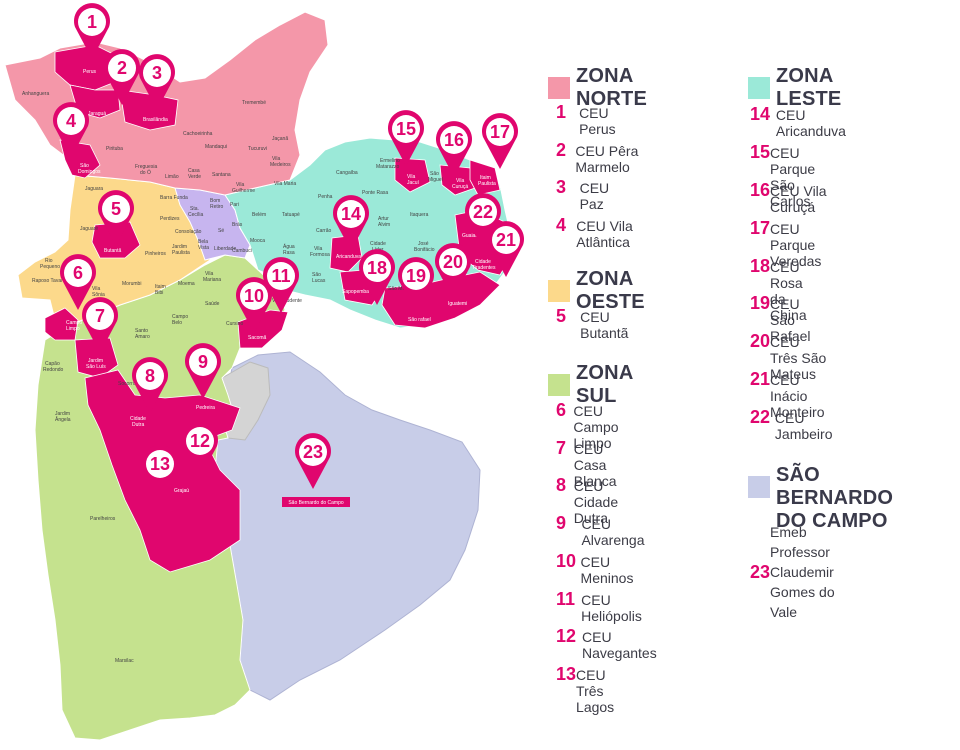 This screenshot has width=960, height=750. Describe the element at coordinates (412, 175) in the screenshot. I see `district-vila-jacui` at that location.